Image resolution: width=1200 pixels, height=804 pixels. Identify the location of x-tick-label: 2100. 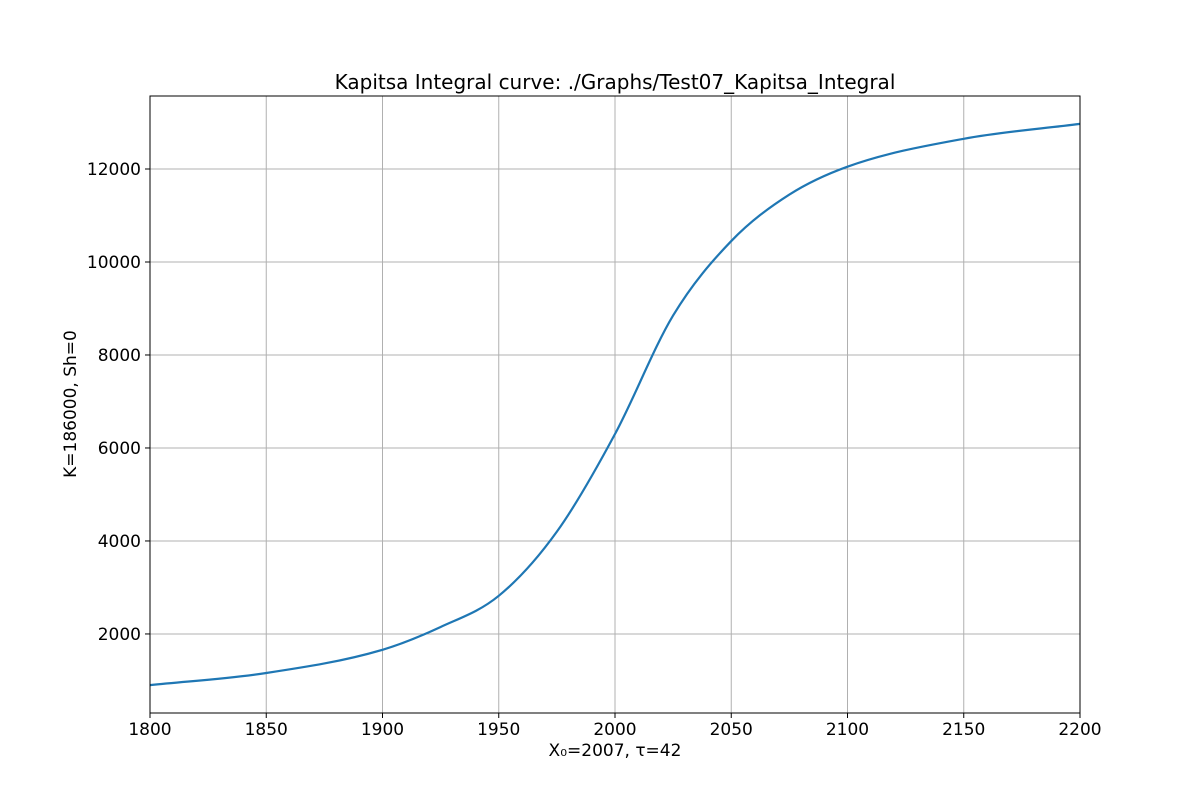
(847, 730).